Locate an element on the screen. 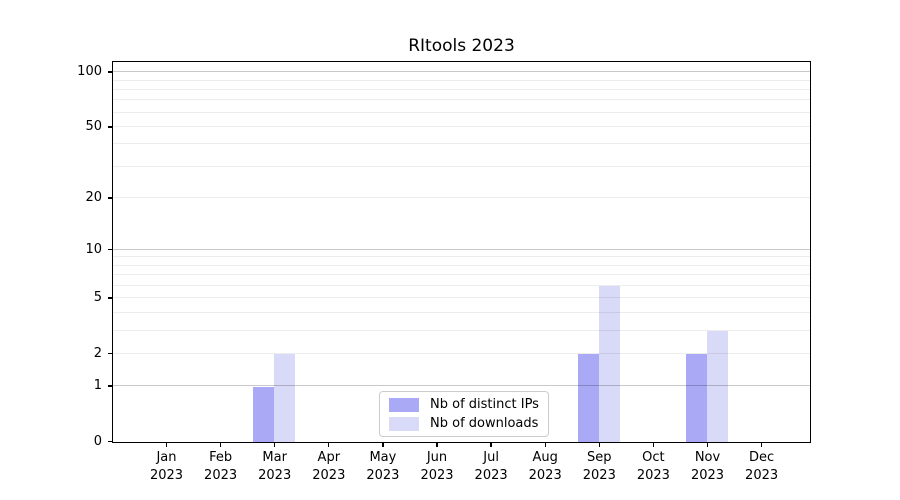  x-tick-label: Aug 2023 is located at coordinates (545, 467).